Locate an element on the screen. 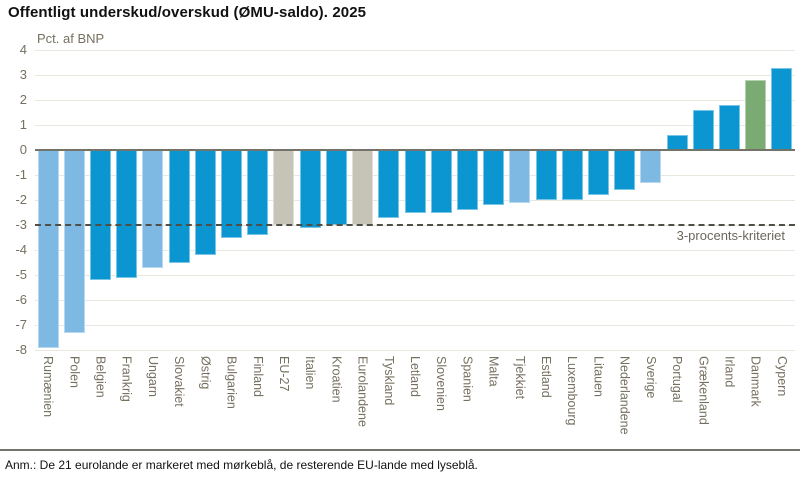  bar-italien is located at coordinates (310, 189).